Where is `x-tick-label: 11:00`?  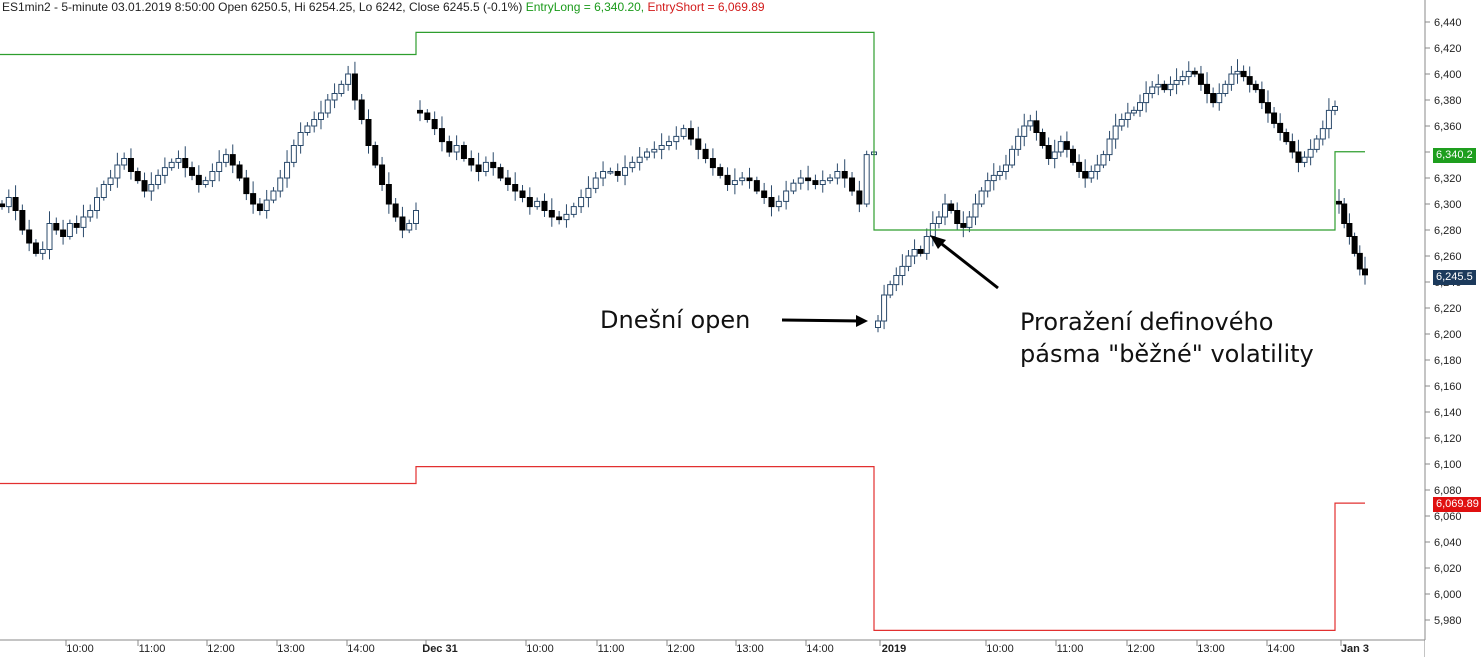 x-tick-label: 11:00 is located at coordinates (152, 649).